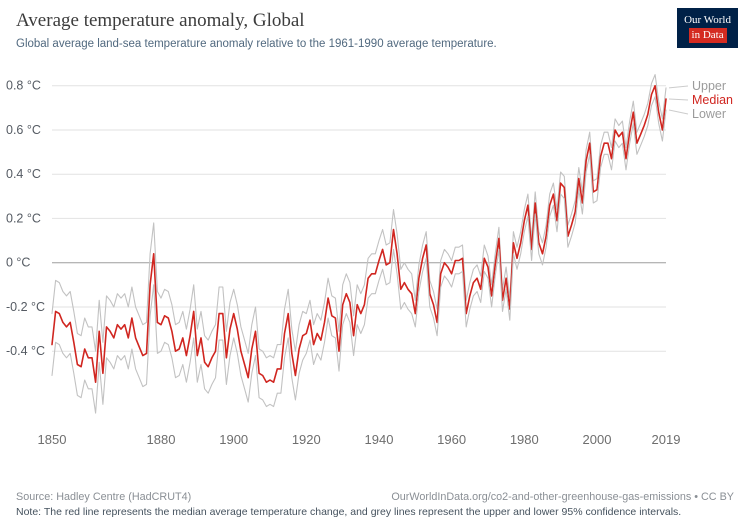 The image size is (750, 529). What do you see at coordinates (23, 174) in the screenshot?
I see `y-tick-label: 0.4 °C` at bounding box center [23, 174].